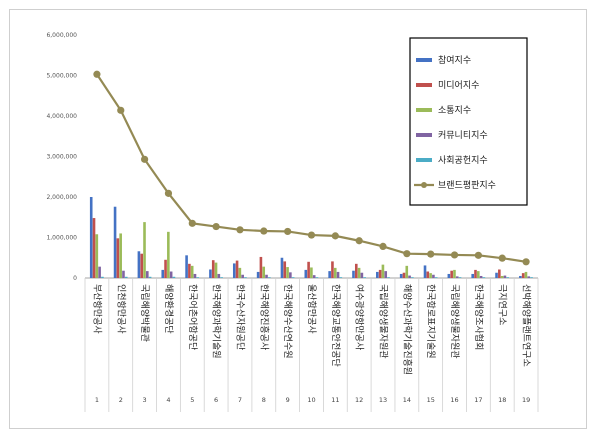 The width and height of the screenshot is (600, 438). Describe the element at coordinates (468, 121) in the screenshot. I see `legend-box` at that location.